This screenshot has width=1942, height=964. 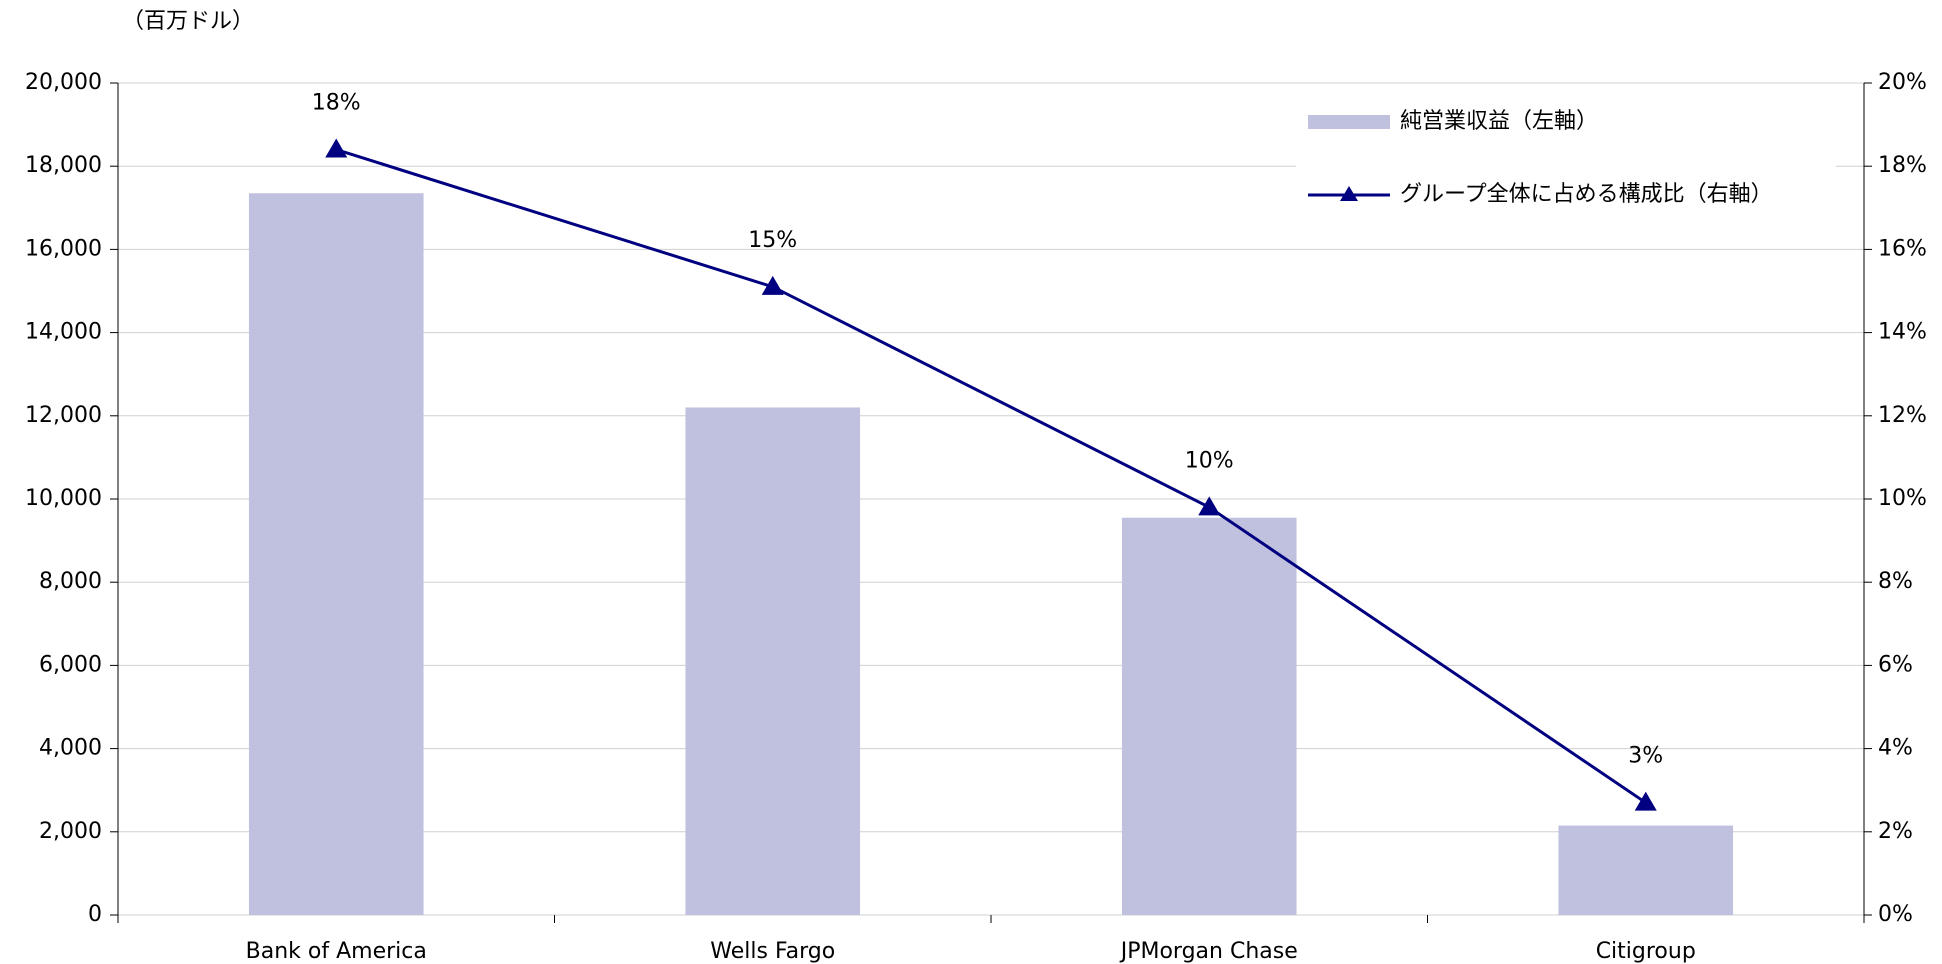 What do you see at coordinates (1349, 122) in the screenshot?
I see `legend-swatch` at bounding box center [1349, 122].